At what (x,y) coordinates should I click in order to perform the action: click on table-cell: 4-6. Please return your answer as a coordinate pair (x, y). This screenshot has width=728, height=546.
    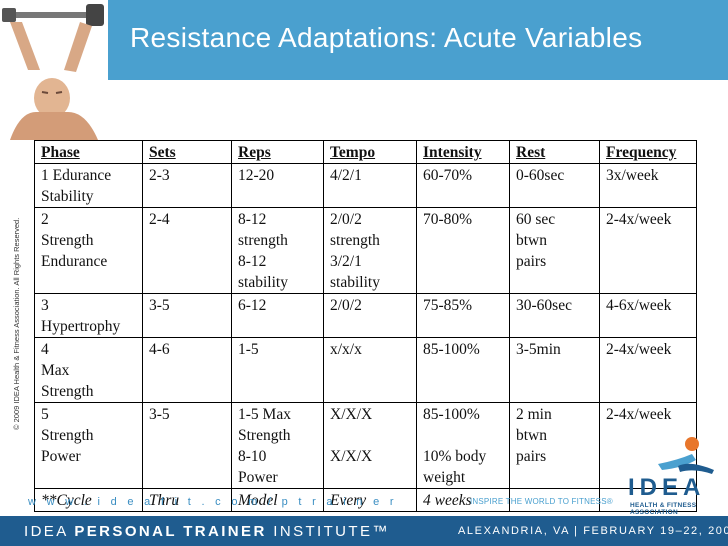
    Looking at the image, I should click on (187, 370).